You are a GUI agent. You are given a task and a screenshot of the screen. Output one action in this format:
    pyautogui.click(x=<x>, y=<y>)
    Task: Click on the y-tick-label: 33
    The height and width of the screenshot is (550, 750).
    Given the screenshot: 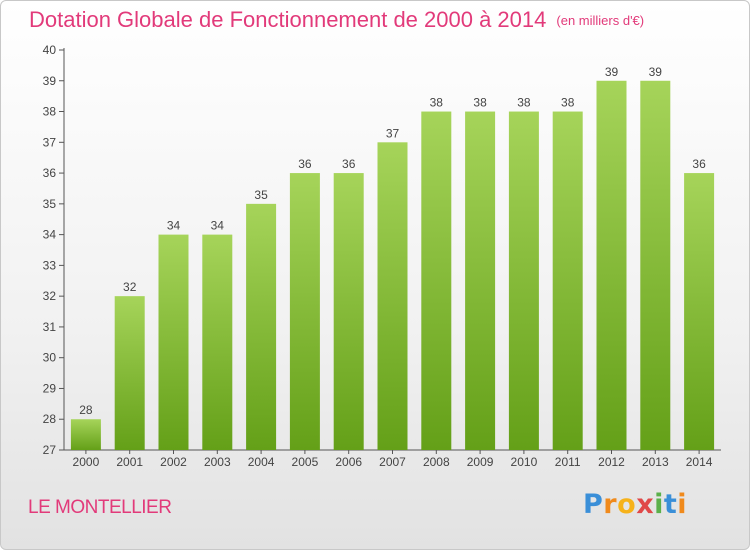 What is the action you would take?
    pyautogui.click(x=50, y=265)
    